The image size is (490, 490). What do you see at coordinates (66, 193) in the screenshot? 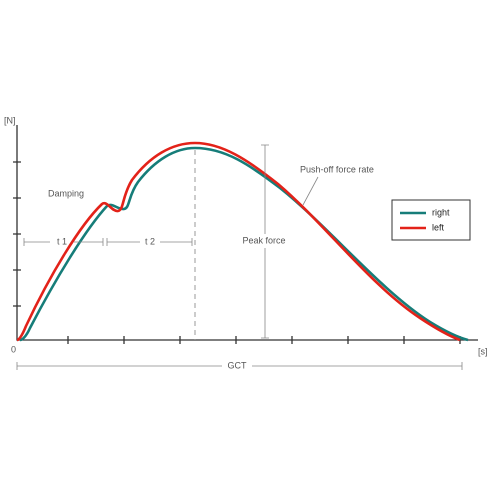
I see `damping-label: Damping` at bounding box center [66, 193].